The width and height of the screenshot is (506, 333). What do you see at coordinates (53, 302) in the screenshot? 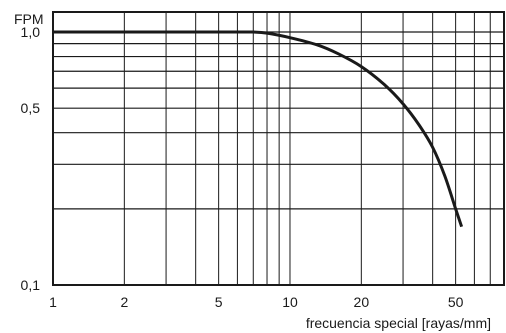
I see `x-tick-label: 1` at bounding box center [53, 302].